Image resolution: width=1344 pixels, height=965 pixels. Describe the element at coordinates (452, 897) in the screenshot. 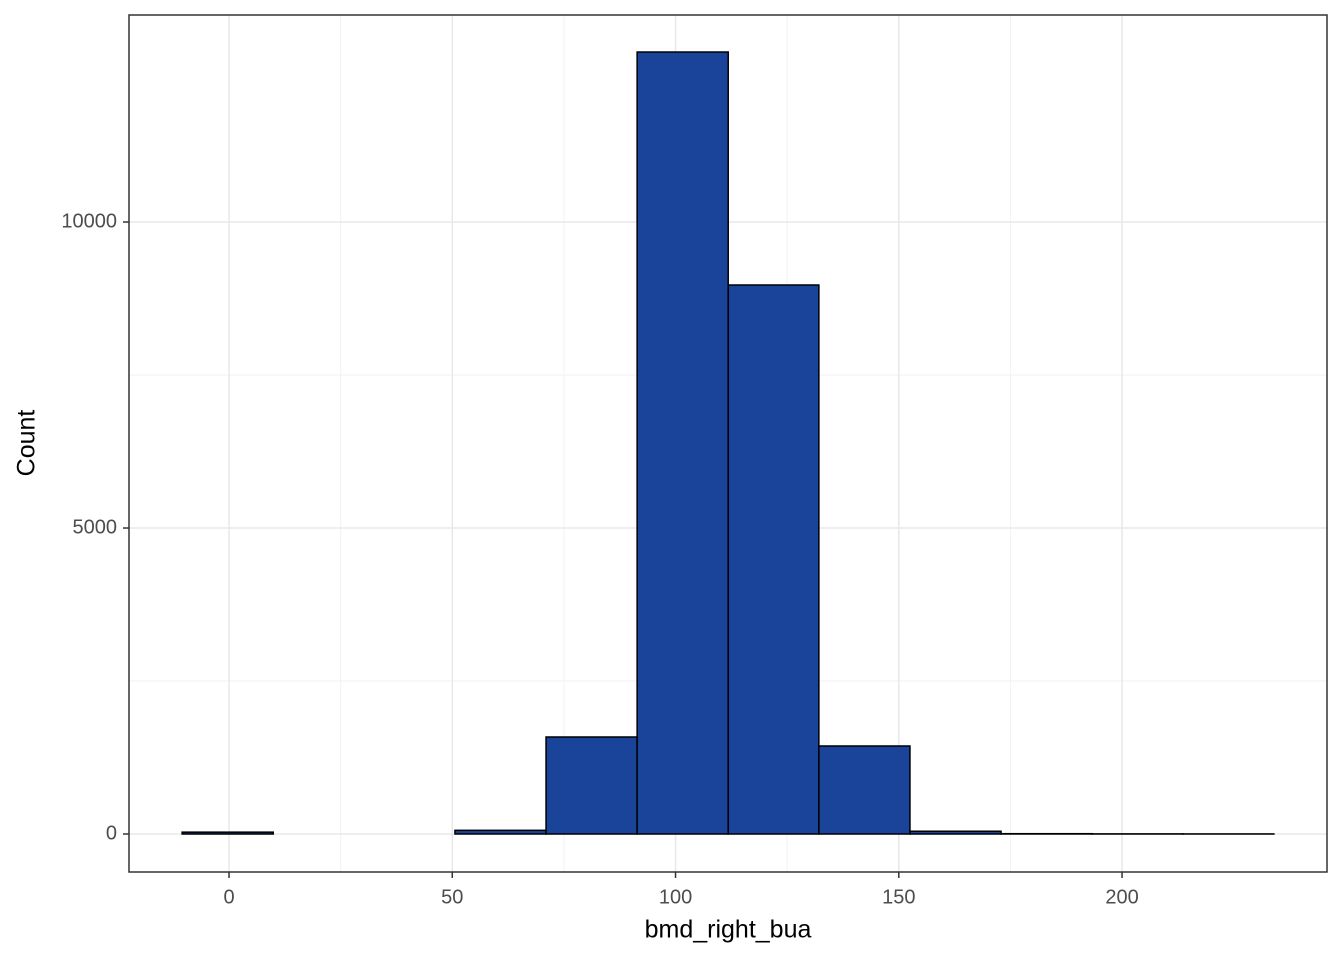

I see `x-tick-label: 50` at that location.